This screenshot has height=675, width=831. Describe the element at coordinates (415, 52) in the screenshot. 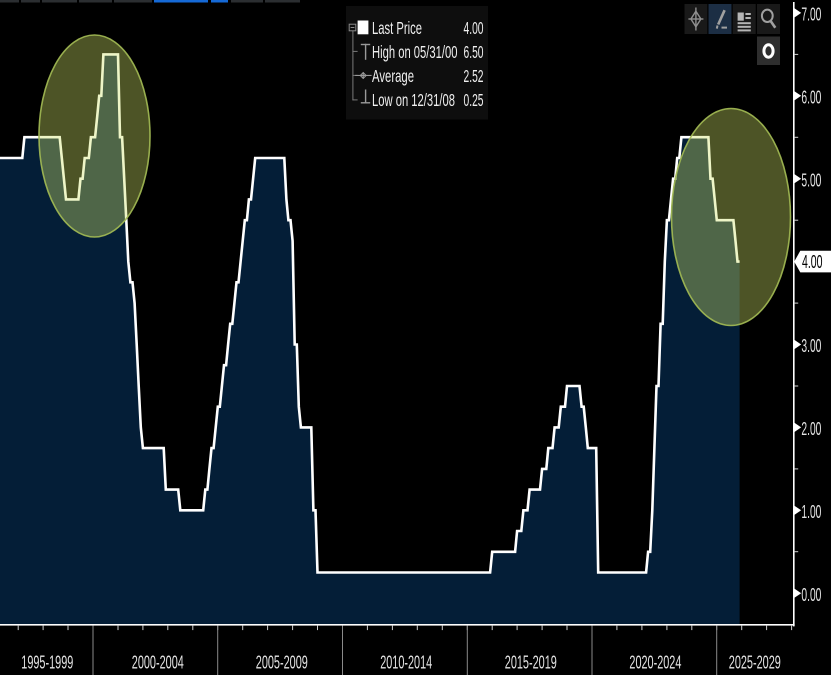

I see `svg-text: High on 05/31/00` at that location.